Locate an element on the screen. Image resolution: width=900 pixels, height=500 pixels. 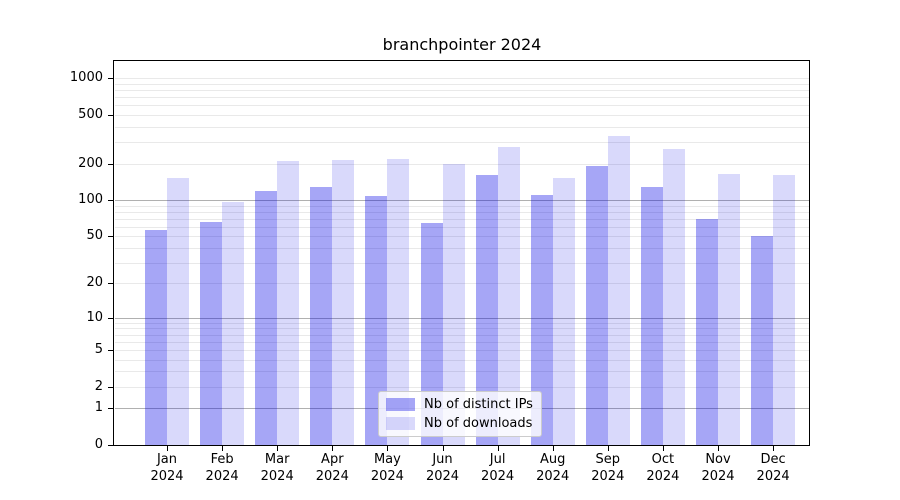
chart-title: branchpointer 2024 is located at coordinates (462, 44).